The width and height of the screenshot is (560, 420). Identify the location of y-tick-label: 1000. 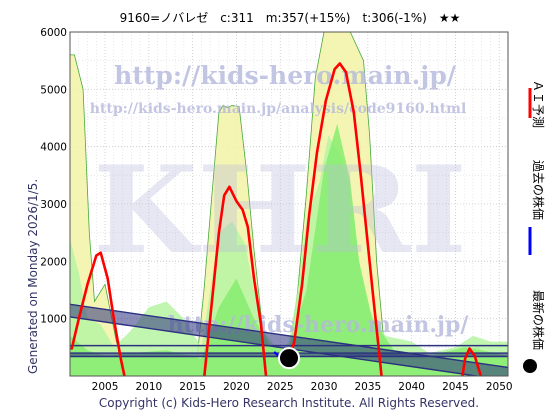
(53, 320).